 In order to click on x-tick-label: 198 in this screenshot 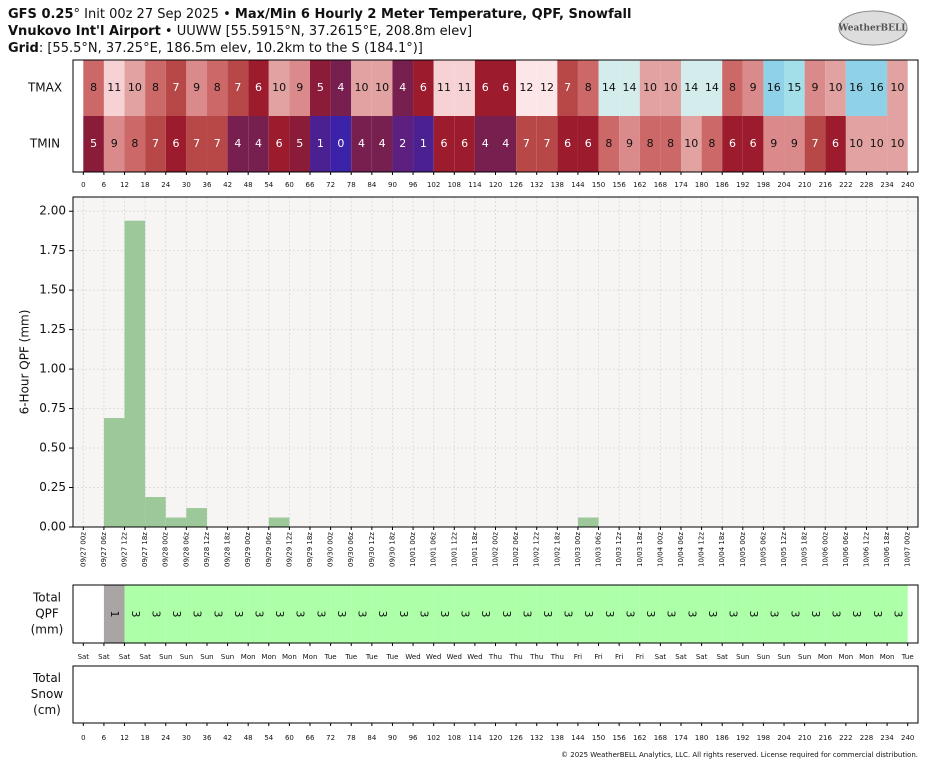, I will do `click(763, 738)`.